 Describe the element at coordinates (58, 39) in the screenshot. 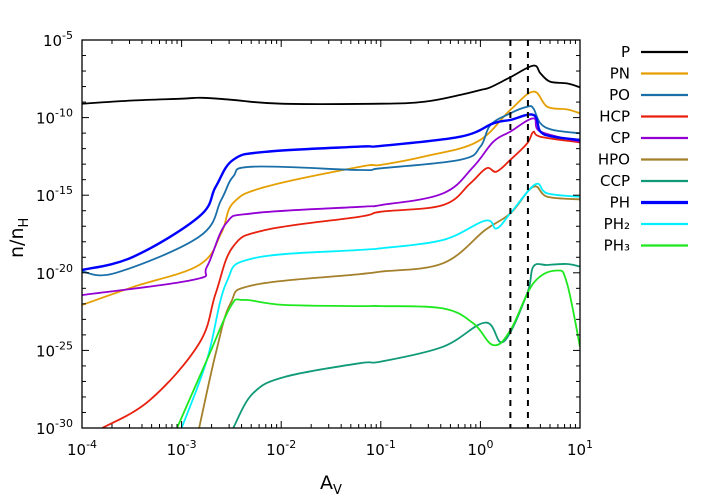

I see `y-tick-label: 10-5` at that location.